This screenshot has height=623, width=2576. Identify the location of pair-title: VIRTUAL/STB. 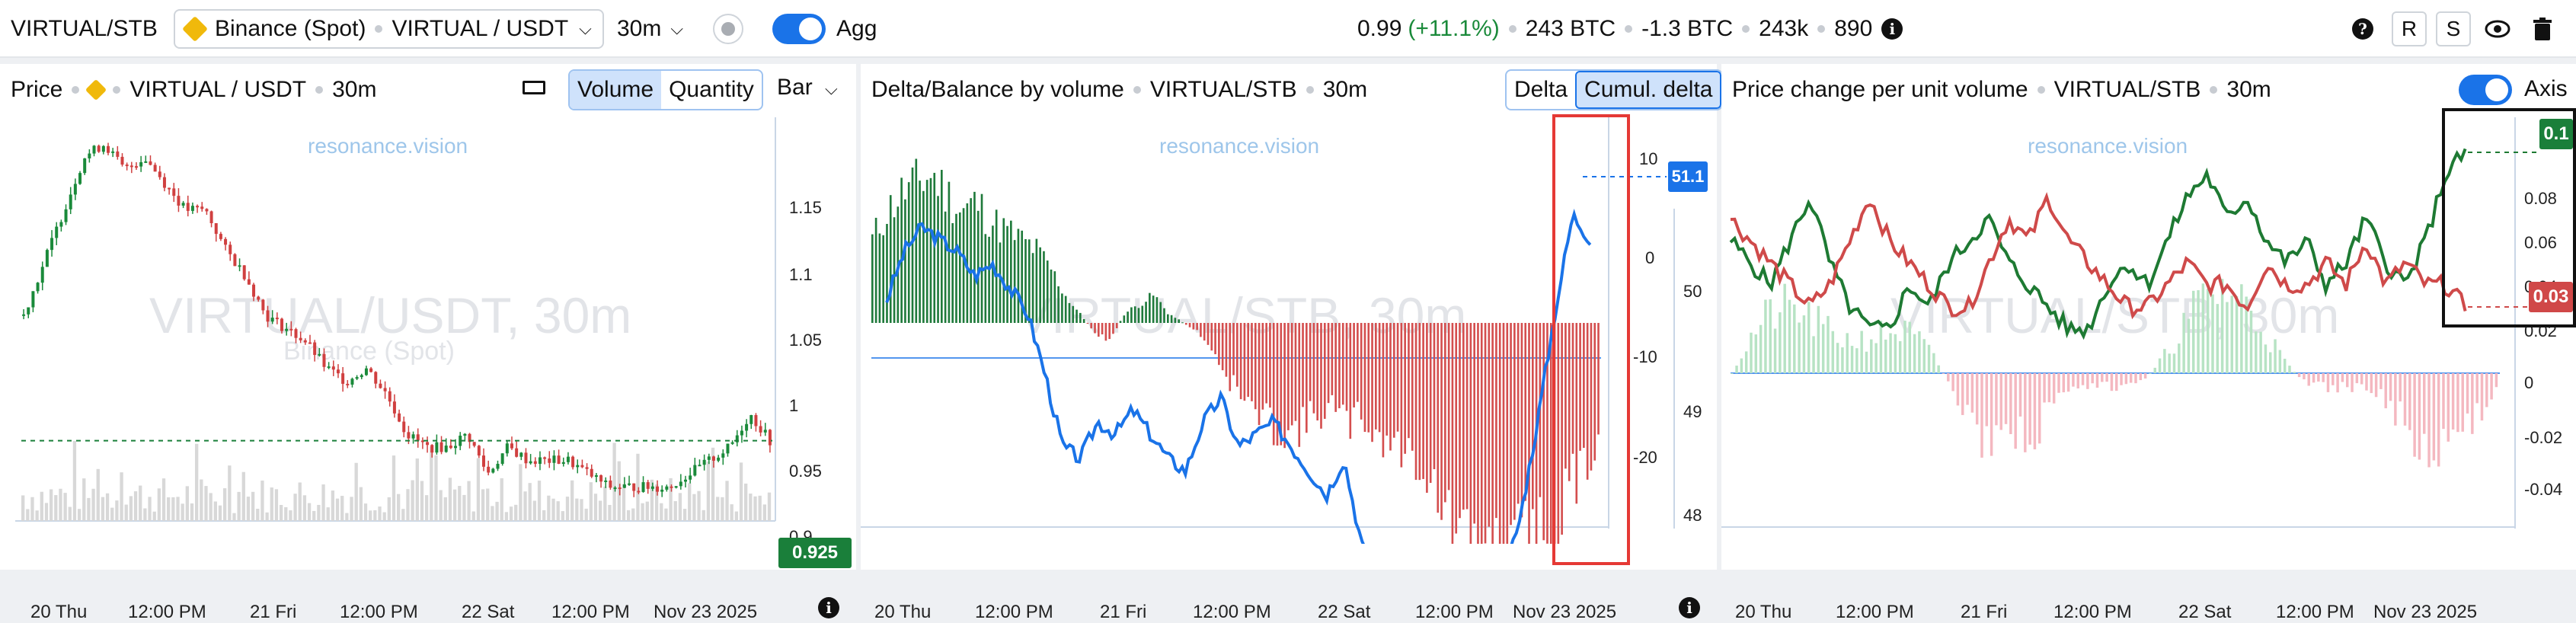
(84, 28).